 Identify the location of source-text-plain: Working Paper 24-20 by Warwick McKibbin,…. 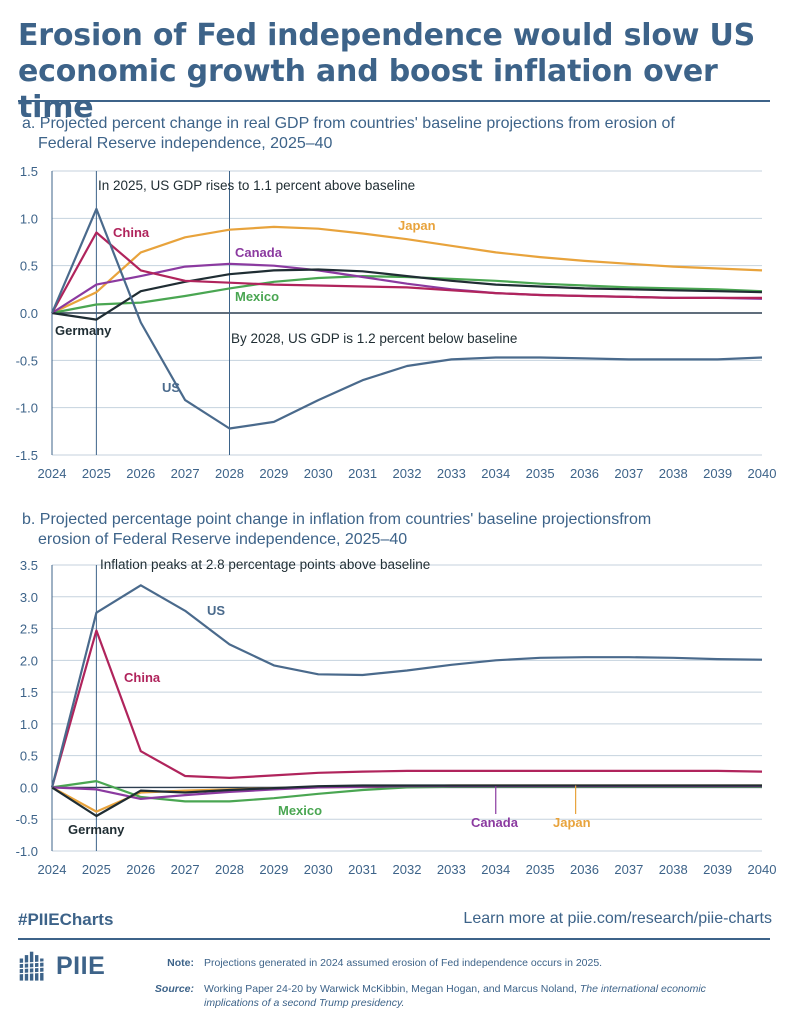
(390, 989).